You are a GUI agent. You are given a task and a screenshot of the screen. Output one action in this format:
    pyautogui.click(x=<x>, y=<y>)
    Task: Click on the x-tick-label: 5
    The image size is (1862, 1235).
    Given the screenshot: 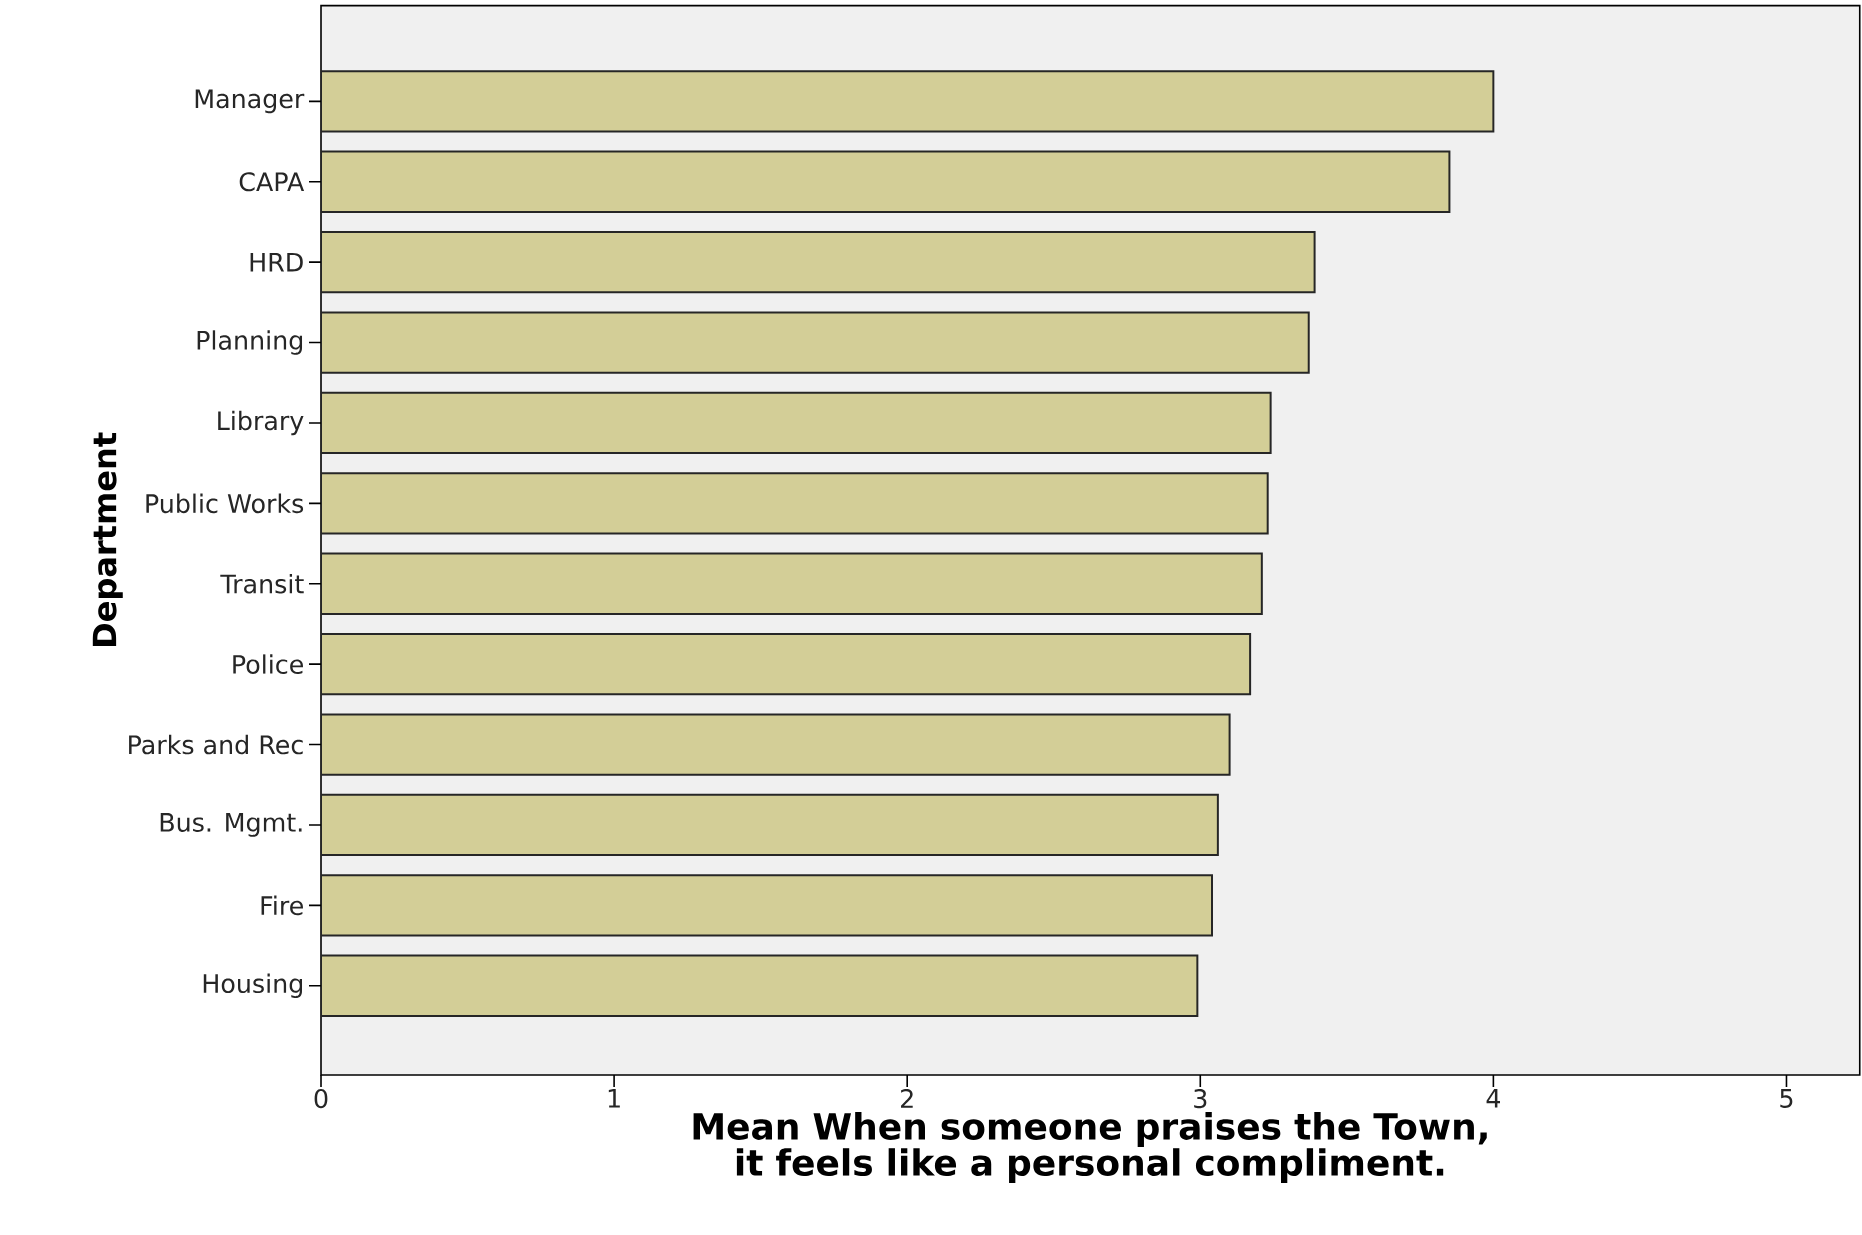 What is the action you would take?
    pyautogui.click(x=1786, y=1098)
    